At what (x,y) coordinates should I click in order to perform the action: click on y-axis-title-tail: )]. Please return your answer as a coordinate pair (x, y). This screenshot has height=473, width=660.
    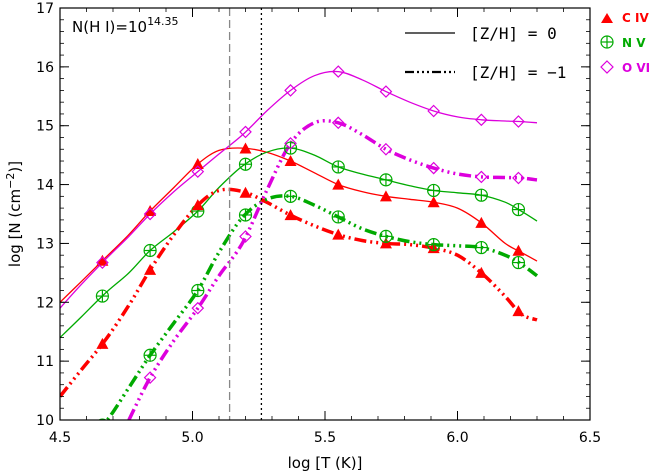
    Looking at the image, I should click on (15, 167).